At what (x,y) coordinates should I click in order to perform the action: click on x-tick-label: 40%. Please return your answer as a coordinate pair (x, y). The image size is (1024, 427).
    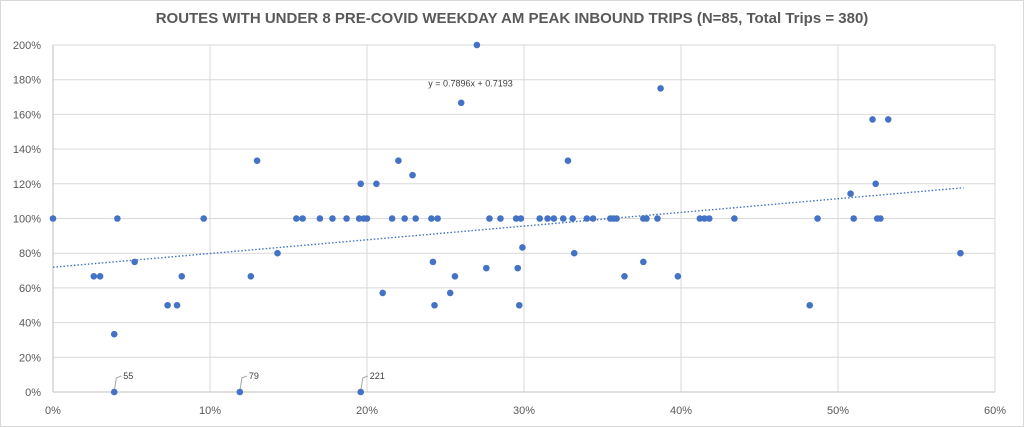
    Looking at the image, I should click on (681, 411).